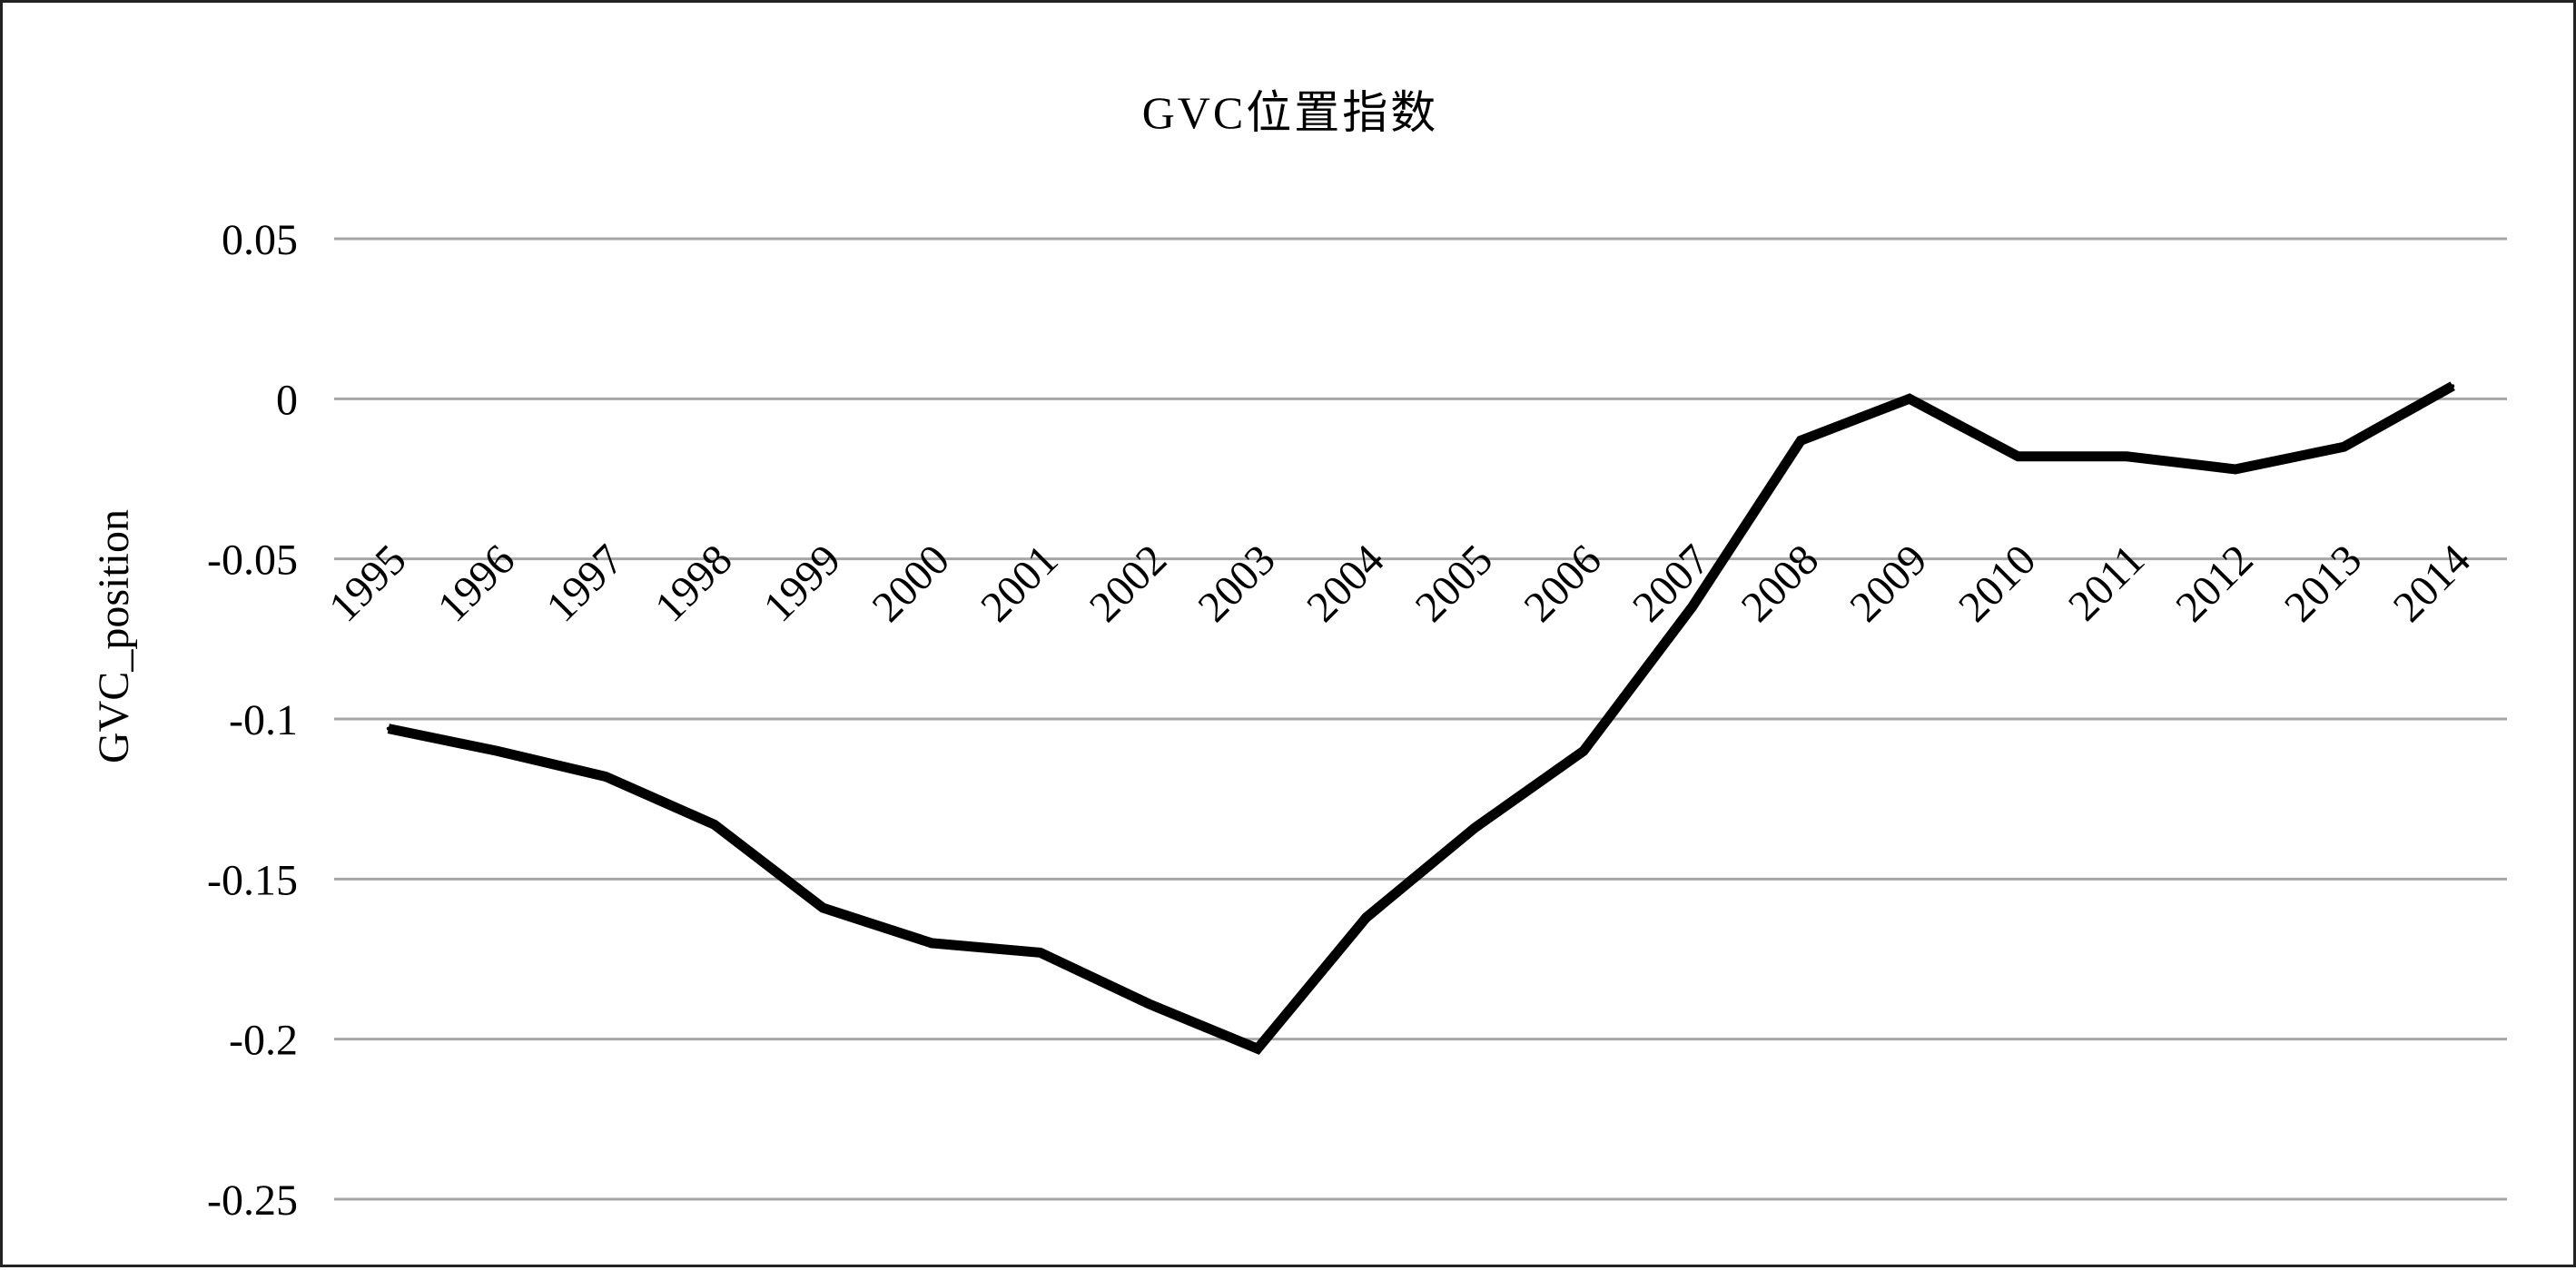 This screenshot has width=2576, height=1270. Describe the element at coordinates (252, 1200) in the screenshot. I see `y-tick-label: -0.25` at that location.